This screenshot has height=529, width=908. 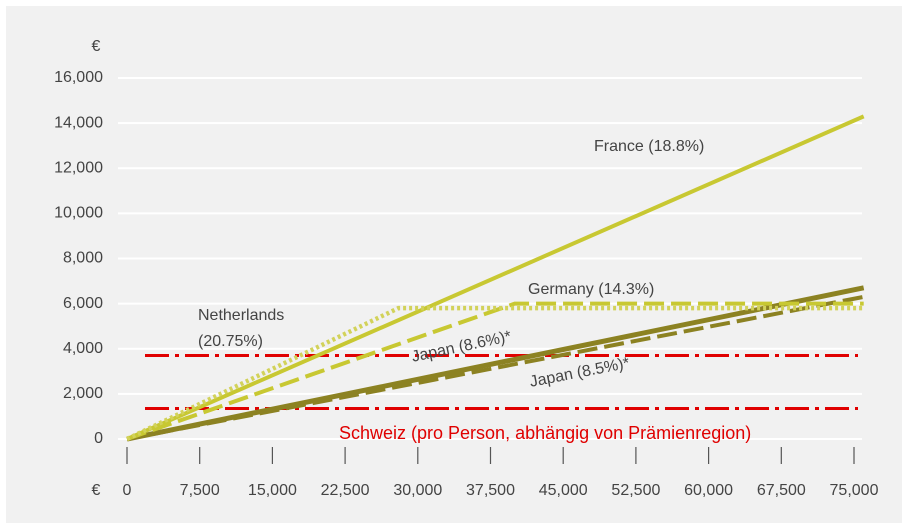 I want to click on x-tick-label: 52,500, so click(x=635, y=490).